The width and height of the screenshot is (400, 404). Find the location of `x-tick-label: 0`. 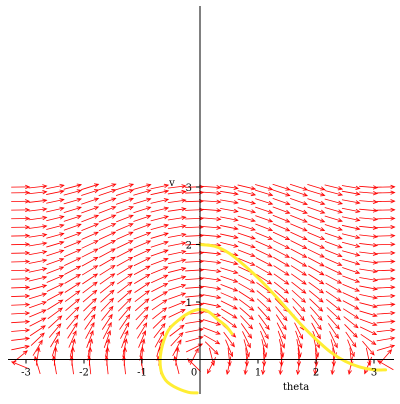

x-tick-label: 0 is located at coordinates (194, 373).